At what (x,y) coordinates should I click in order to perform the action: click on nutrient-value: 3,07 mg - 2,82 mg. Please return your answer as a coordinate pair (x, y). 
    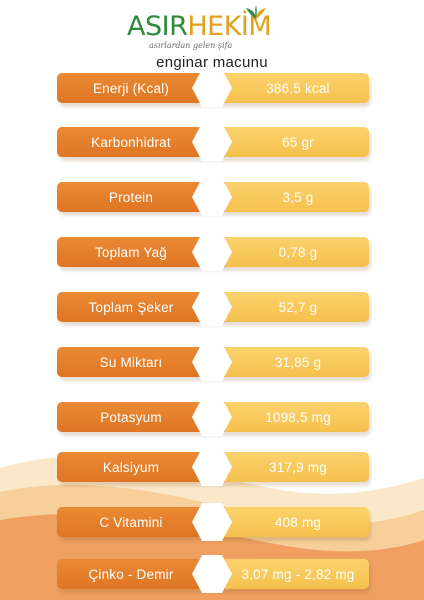
    Looking at the image, I should click on (298, 574).